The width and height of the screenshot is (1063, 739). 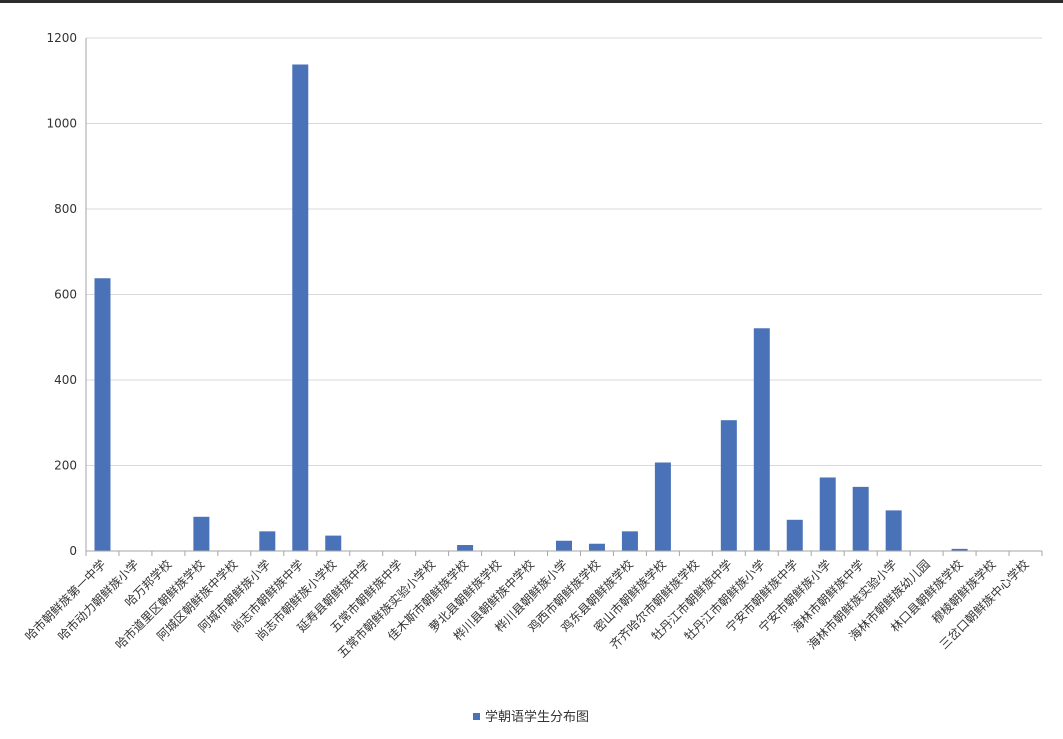 I want to click on y-tick-label: 1200, so click(x=61, y=38).